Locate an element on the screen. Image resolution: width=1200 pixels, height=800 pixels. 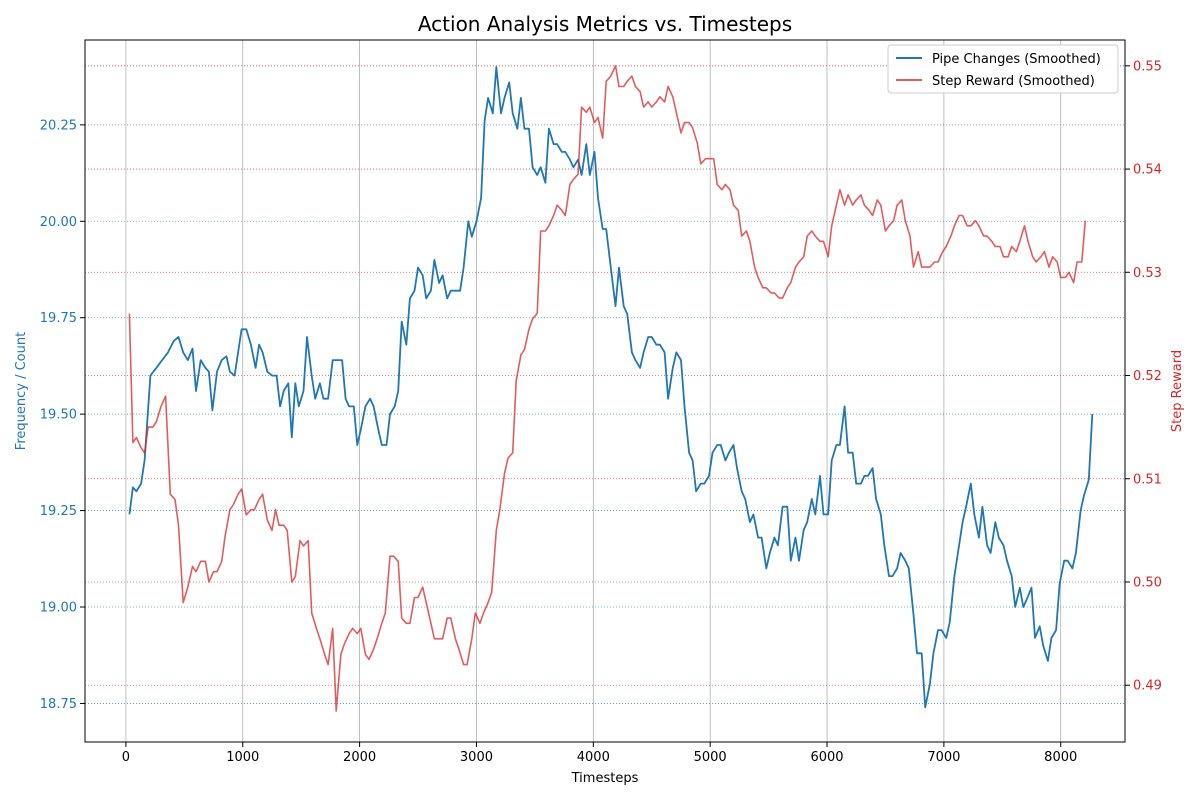
x-tick-label: 3000 is located at coordinates (476, 757).